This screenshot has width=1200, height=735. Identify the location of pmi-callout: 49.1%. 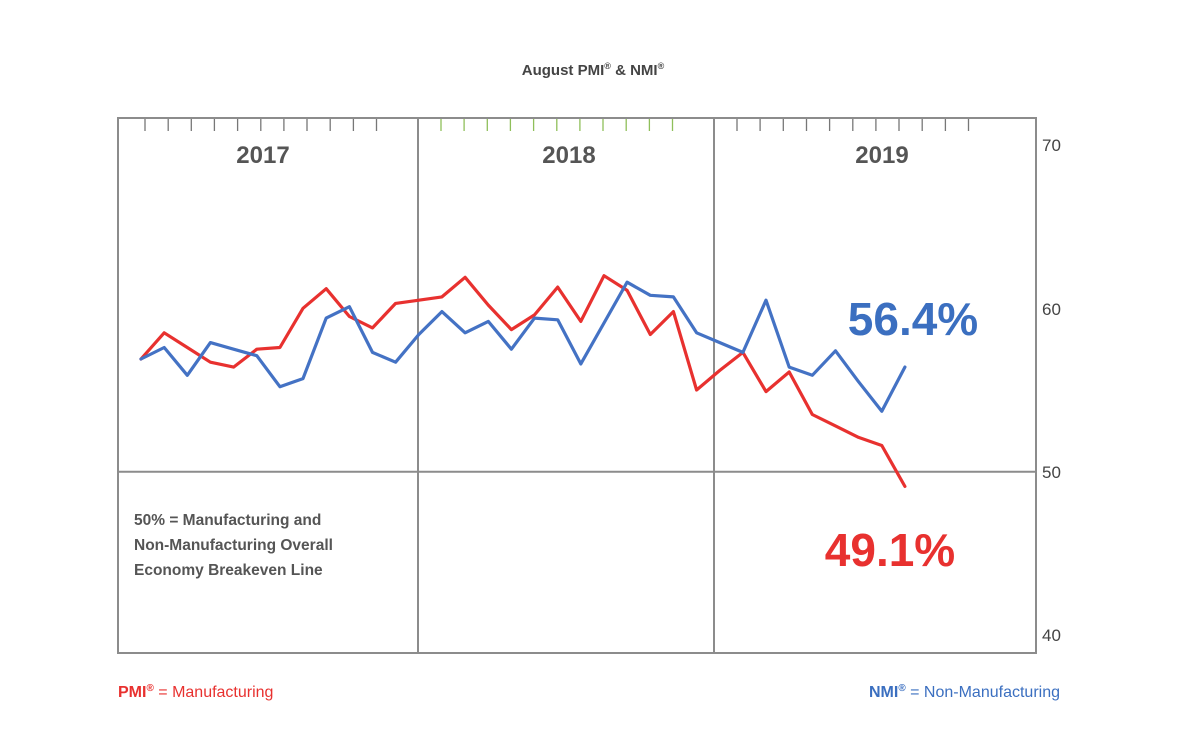
(890, 550).